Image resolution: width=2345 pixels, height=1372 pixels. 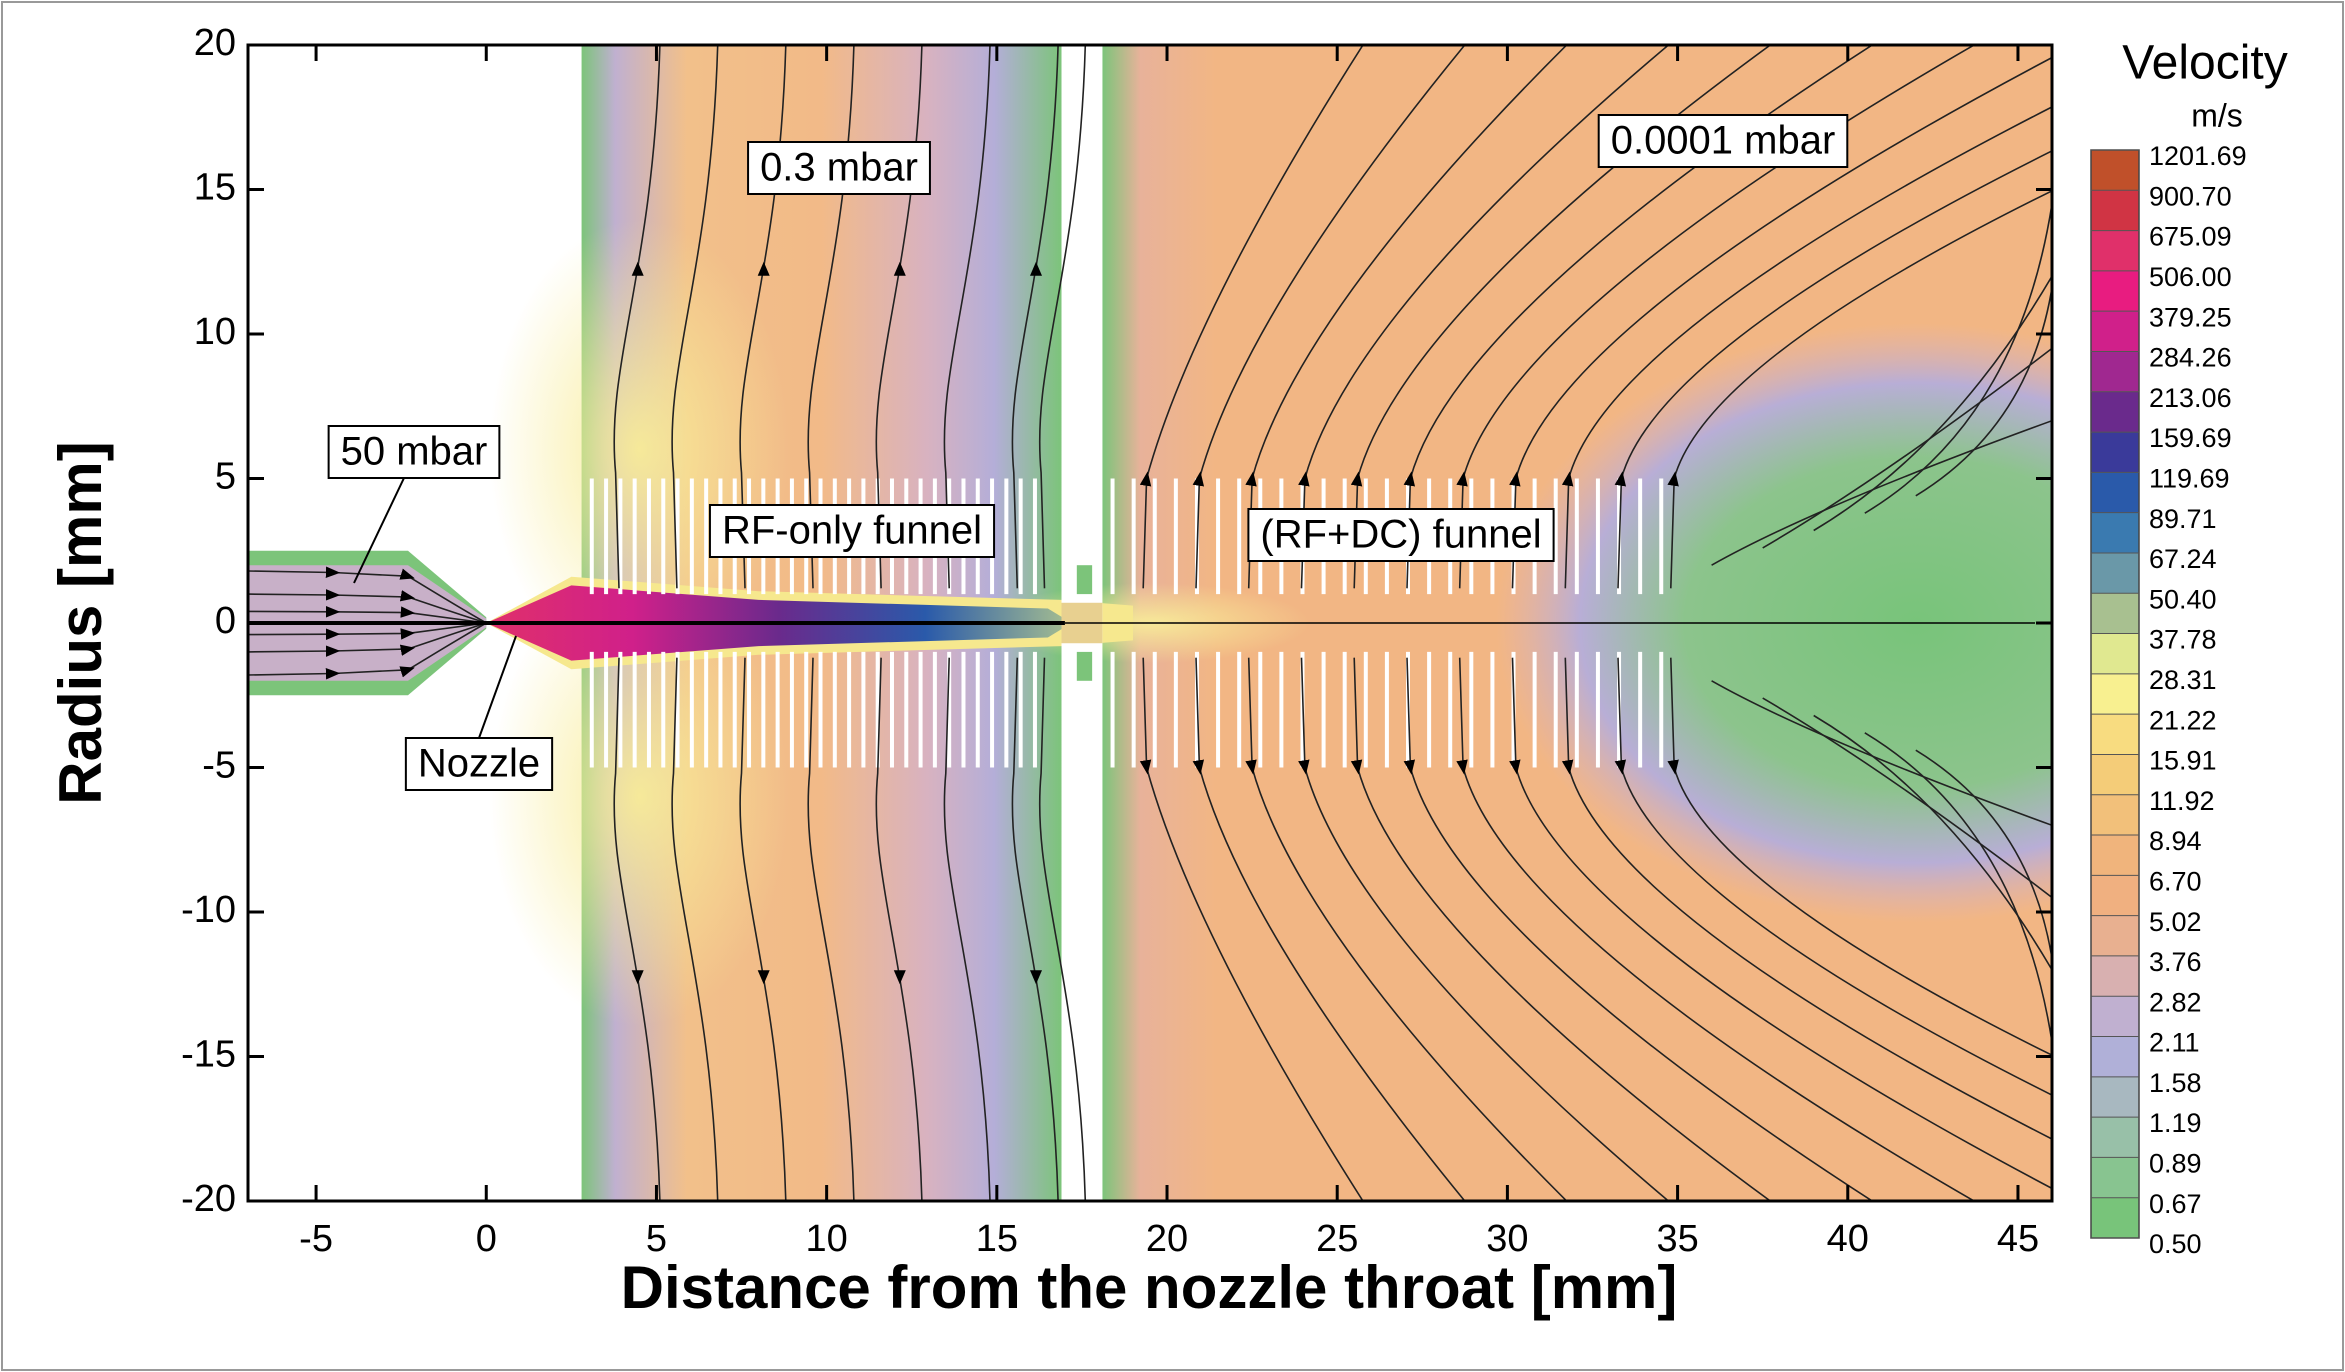 I want to click on annotation-label: (RF+DC) funnel, so click(x=1400, y=535).